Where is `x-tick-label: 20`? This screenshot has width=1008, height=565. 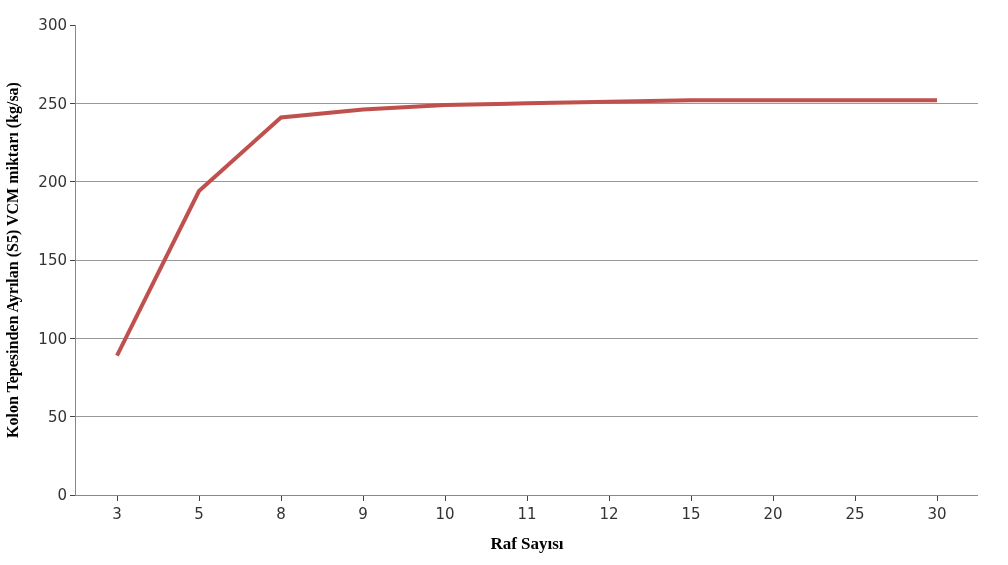
x-tick-label: 20 is located at coordinates (773, 514).